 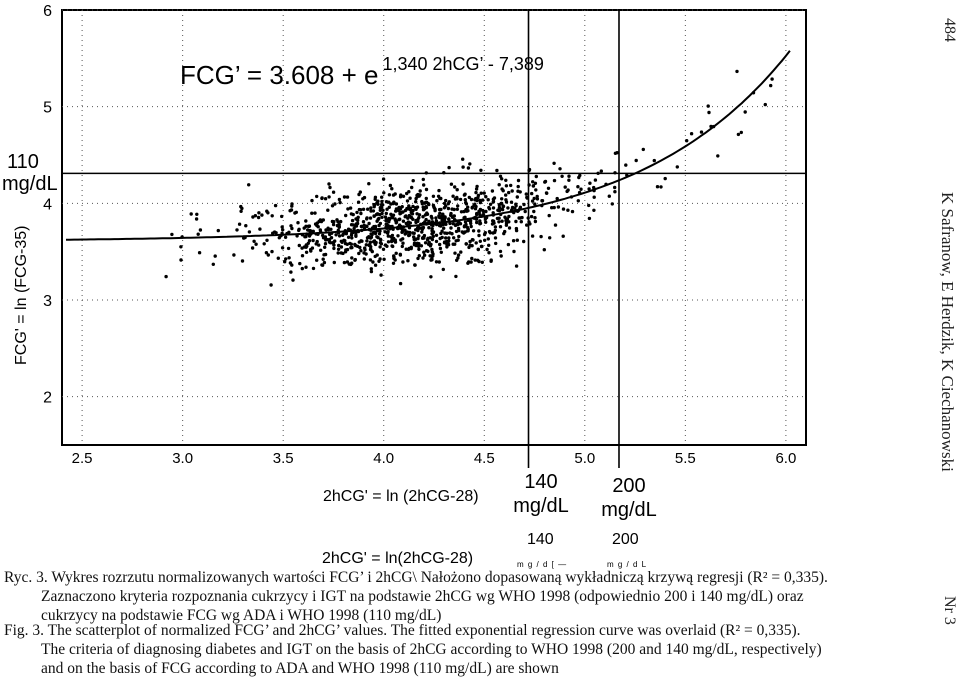 What do you see at coordinates (541, 506) in the screenshot?
I see `vline-140-unit: mg/dL` at bounding box center [541, 506].